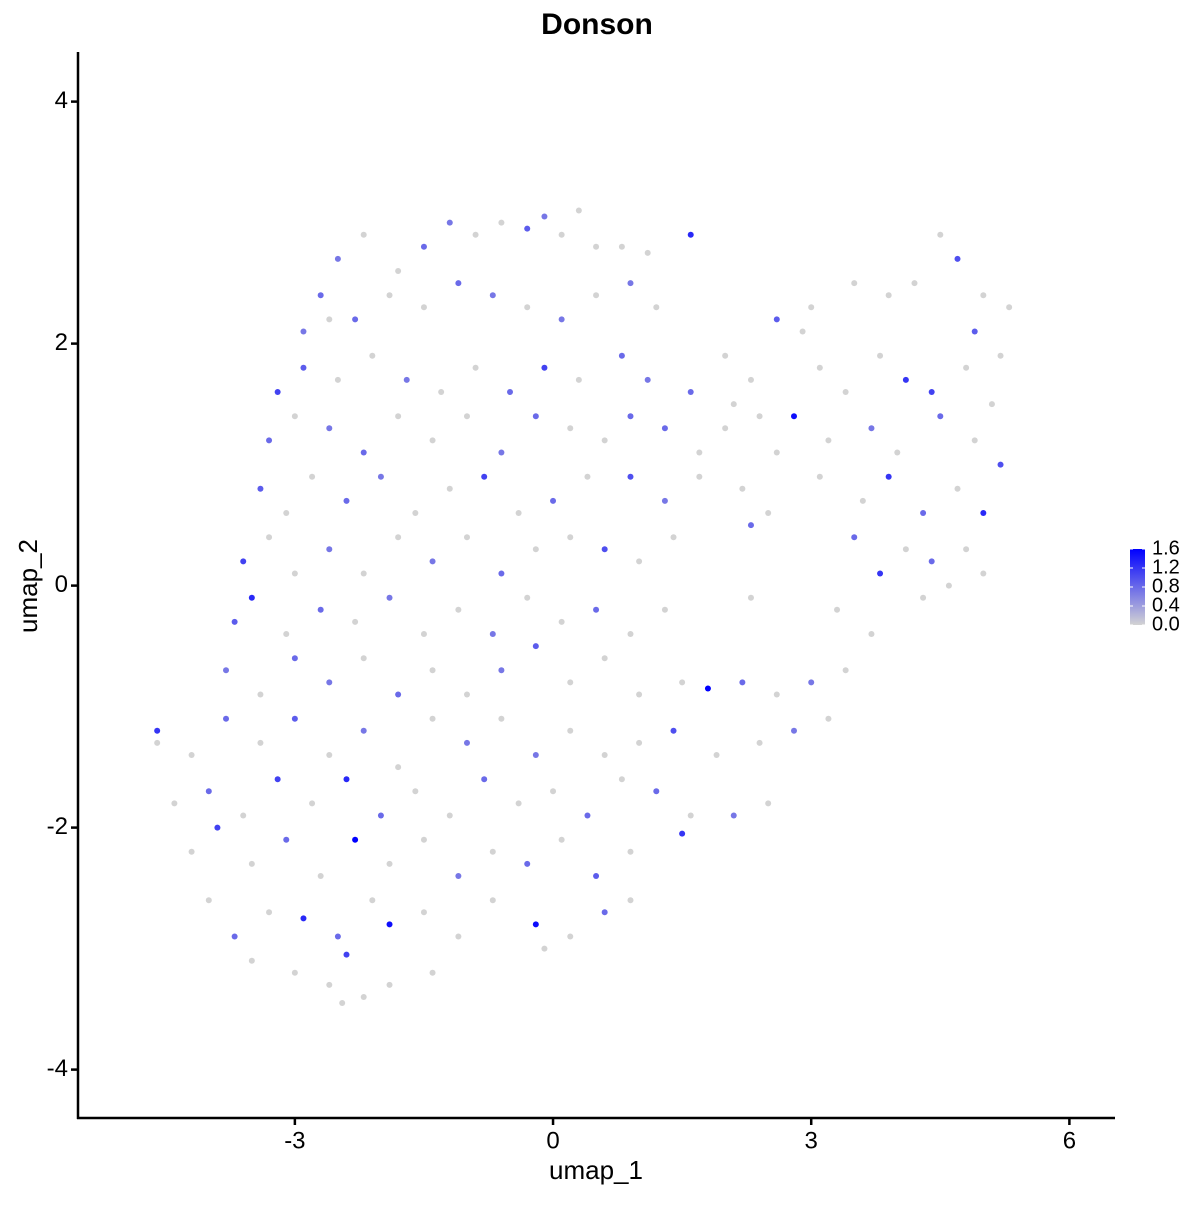 The width and height of the screenshot is (1200, 1205). What do you see at coordinates (61, 342) in the screenshot?
I see `y-tick-label: 2` at bounding box center [61, 342].